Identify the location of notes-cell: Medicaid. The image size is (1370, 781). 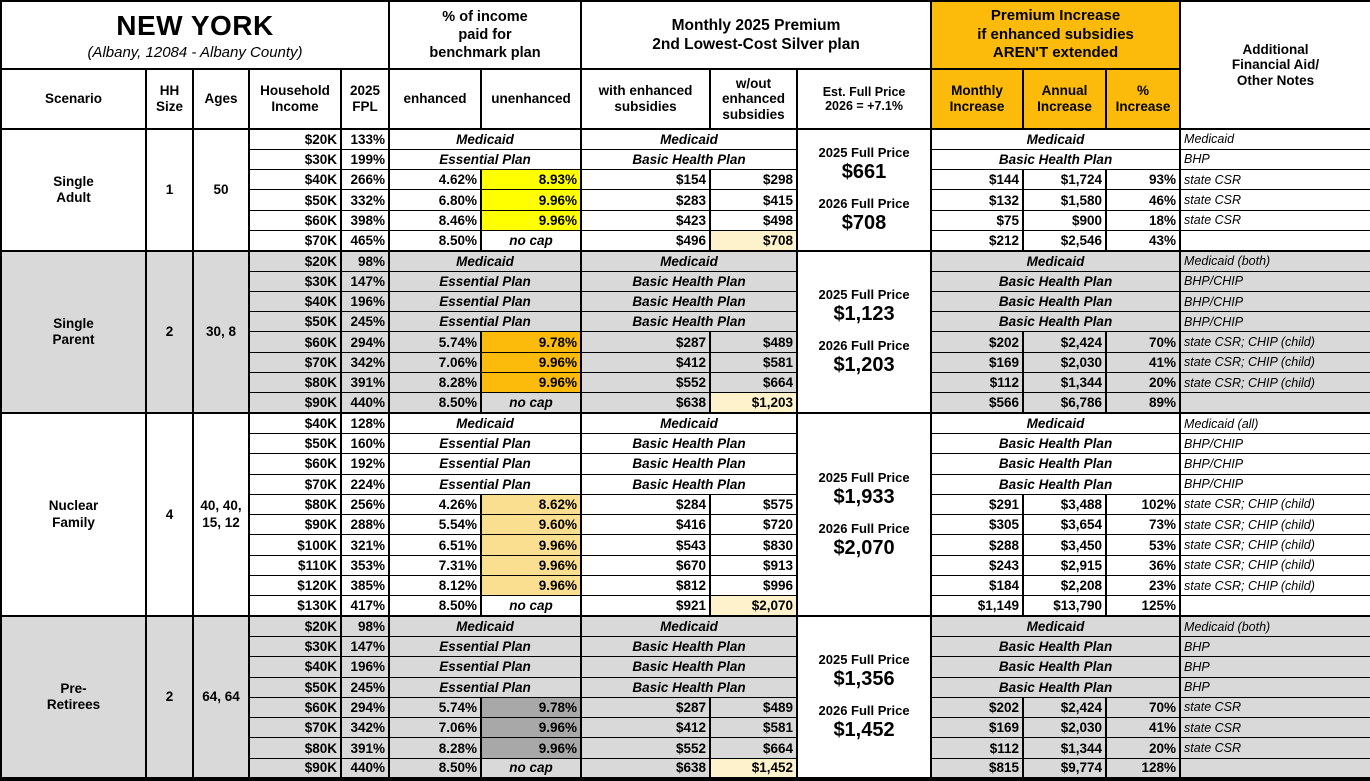
(1274, 138).